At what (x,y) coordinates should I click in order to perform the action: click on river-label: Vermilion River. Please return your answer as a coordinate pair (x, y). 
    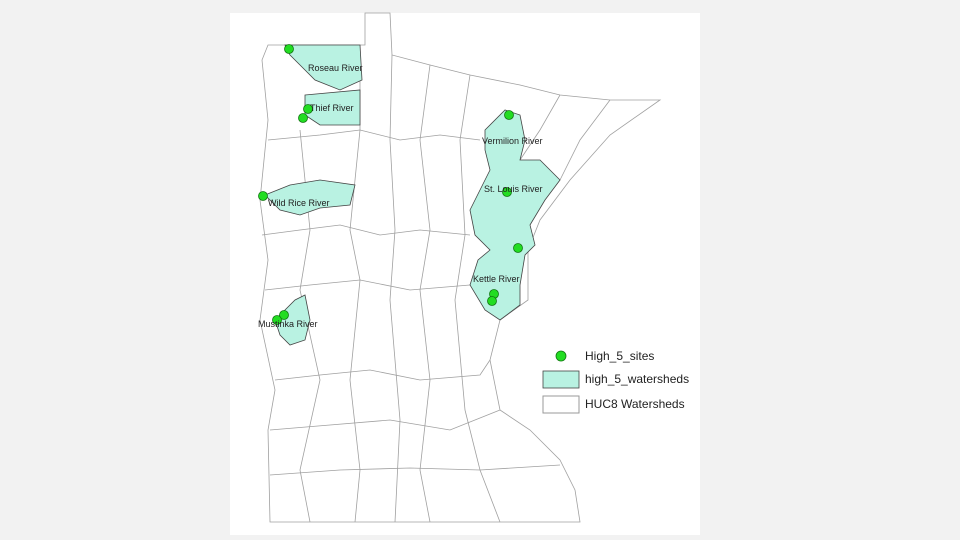
    Looking at the image, I should click on (512, 141).